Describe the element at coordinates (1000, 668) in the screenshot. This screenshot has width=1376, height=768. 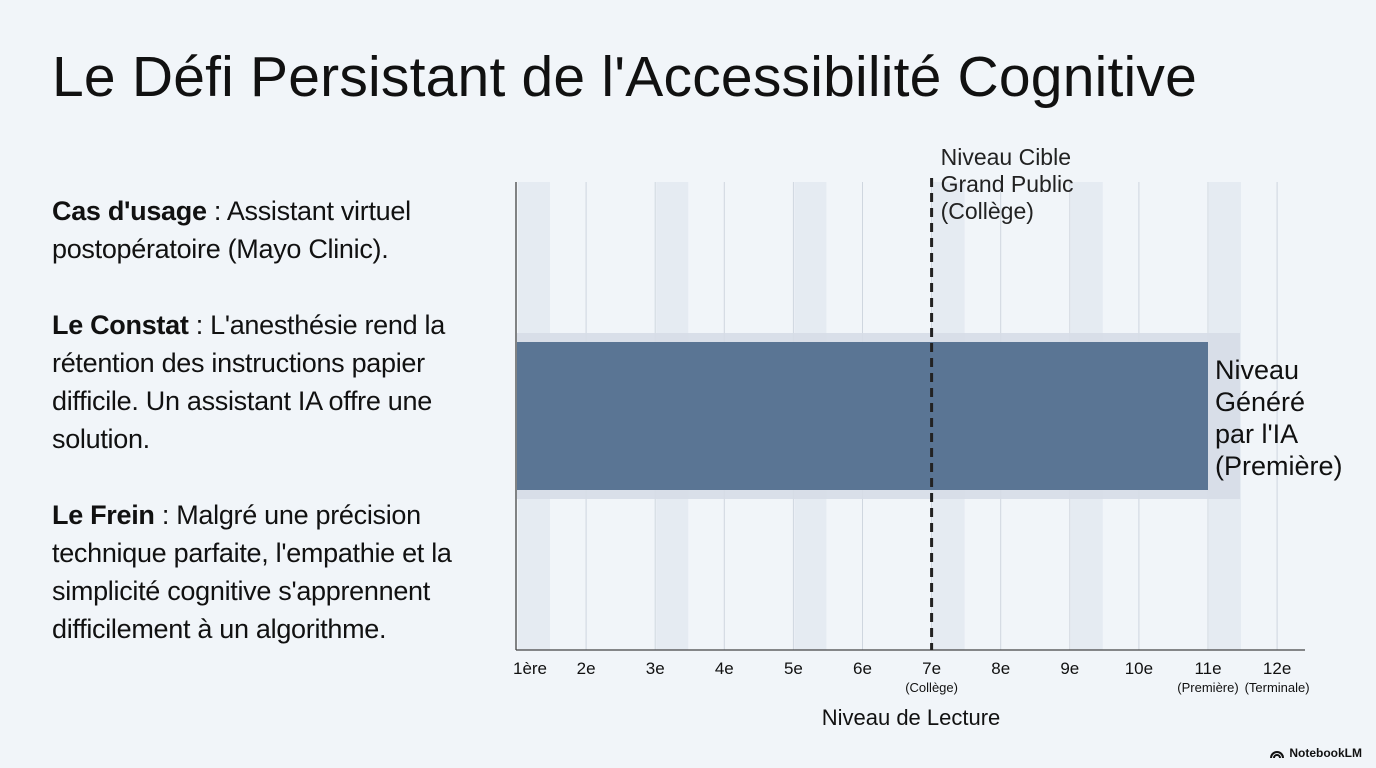
I see `x-tick-label: 8e` at that location.